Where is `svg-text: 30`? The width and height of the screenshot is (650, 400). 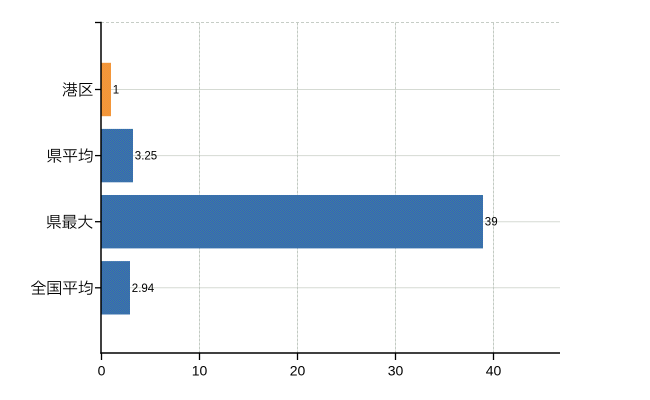
svg-text: 30 is located at coordinates (396, 371).